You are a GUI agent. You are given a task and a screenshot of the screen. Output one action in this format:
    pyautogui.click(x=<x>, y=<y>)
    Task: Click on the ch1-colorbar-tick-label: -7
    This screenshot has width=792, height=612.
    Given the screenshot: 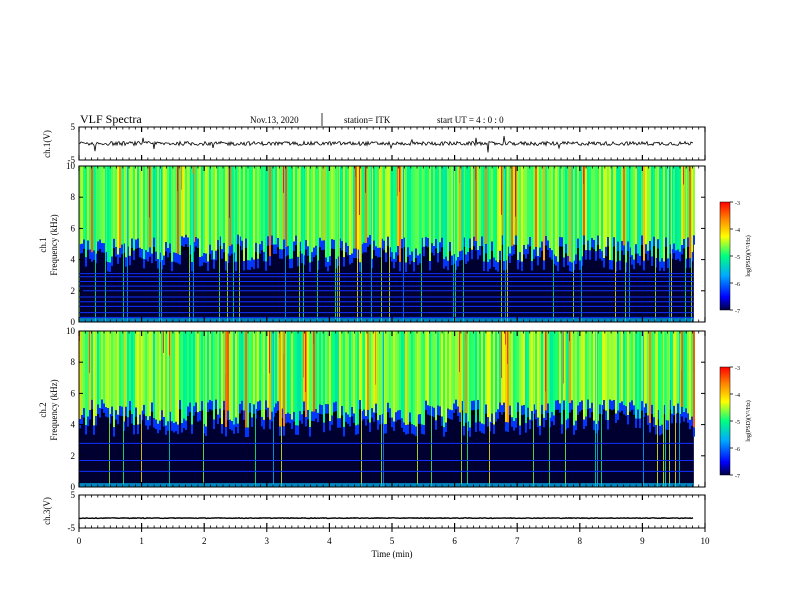 What is the action you would take?
    pyautogui.click(x=737, y=312)
    